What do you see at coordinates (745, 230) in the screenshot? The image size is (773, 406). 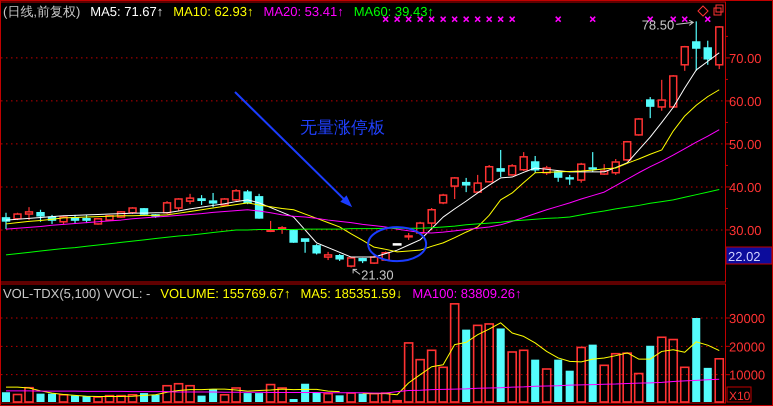 I see `y-tick-label: 30.00` at bounding box center [745, 230].